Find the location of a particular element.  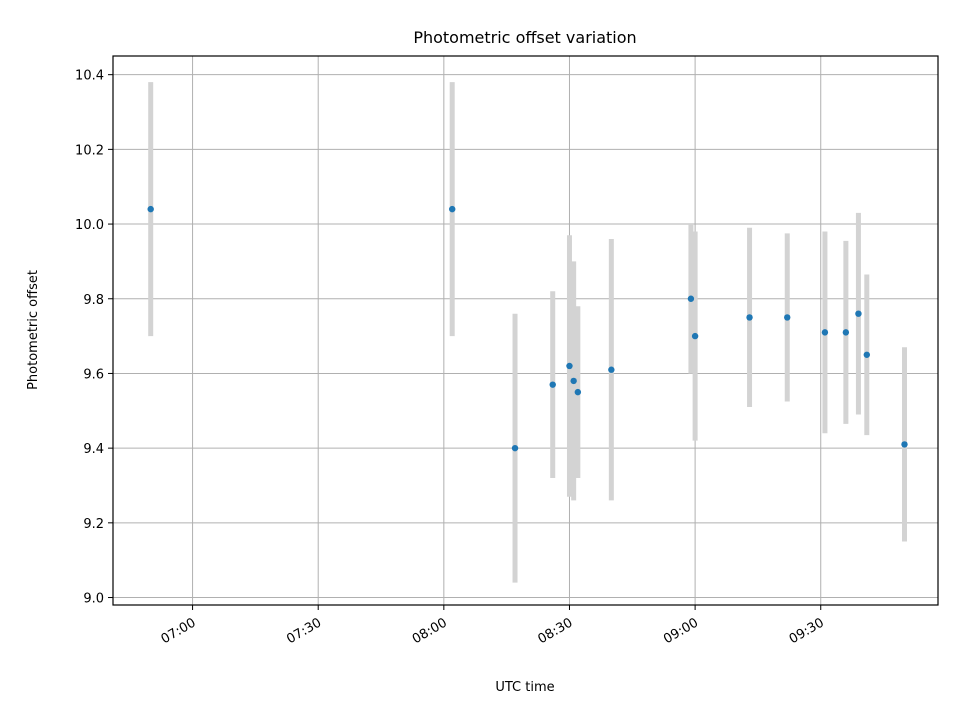

x-tick-label: 07:00 is located at coordinates (179, 631).